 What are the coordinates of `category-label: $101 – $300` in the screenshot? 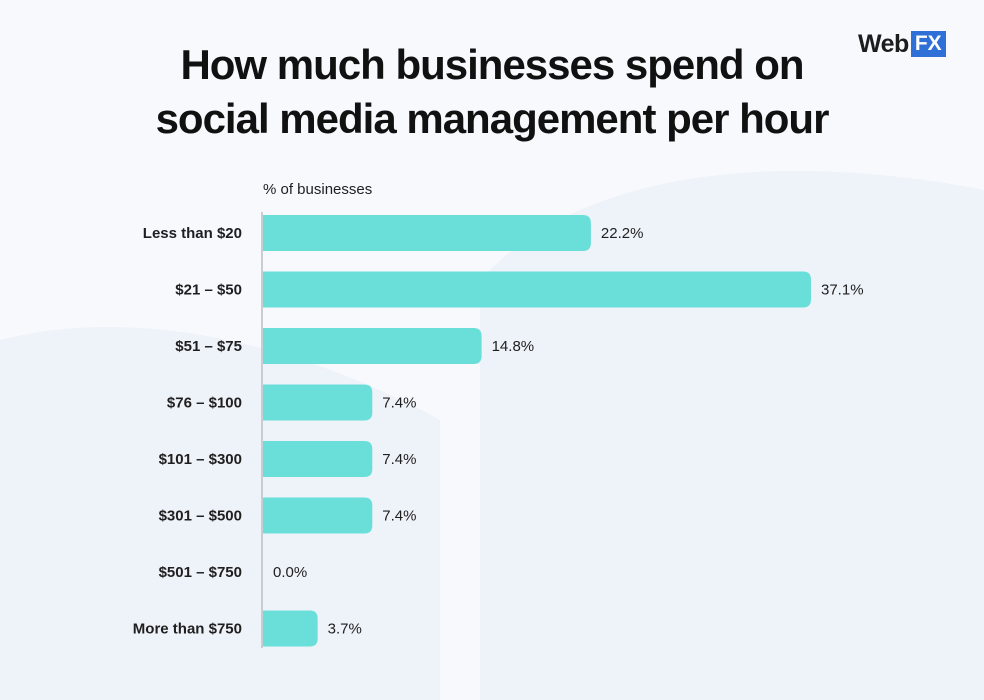 It's located at (200, 459).